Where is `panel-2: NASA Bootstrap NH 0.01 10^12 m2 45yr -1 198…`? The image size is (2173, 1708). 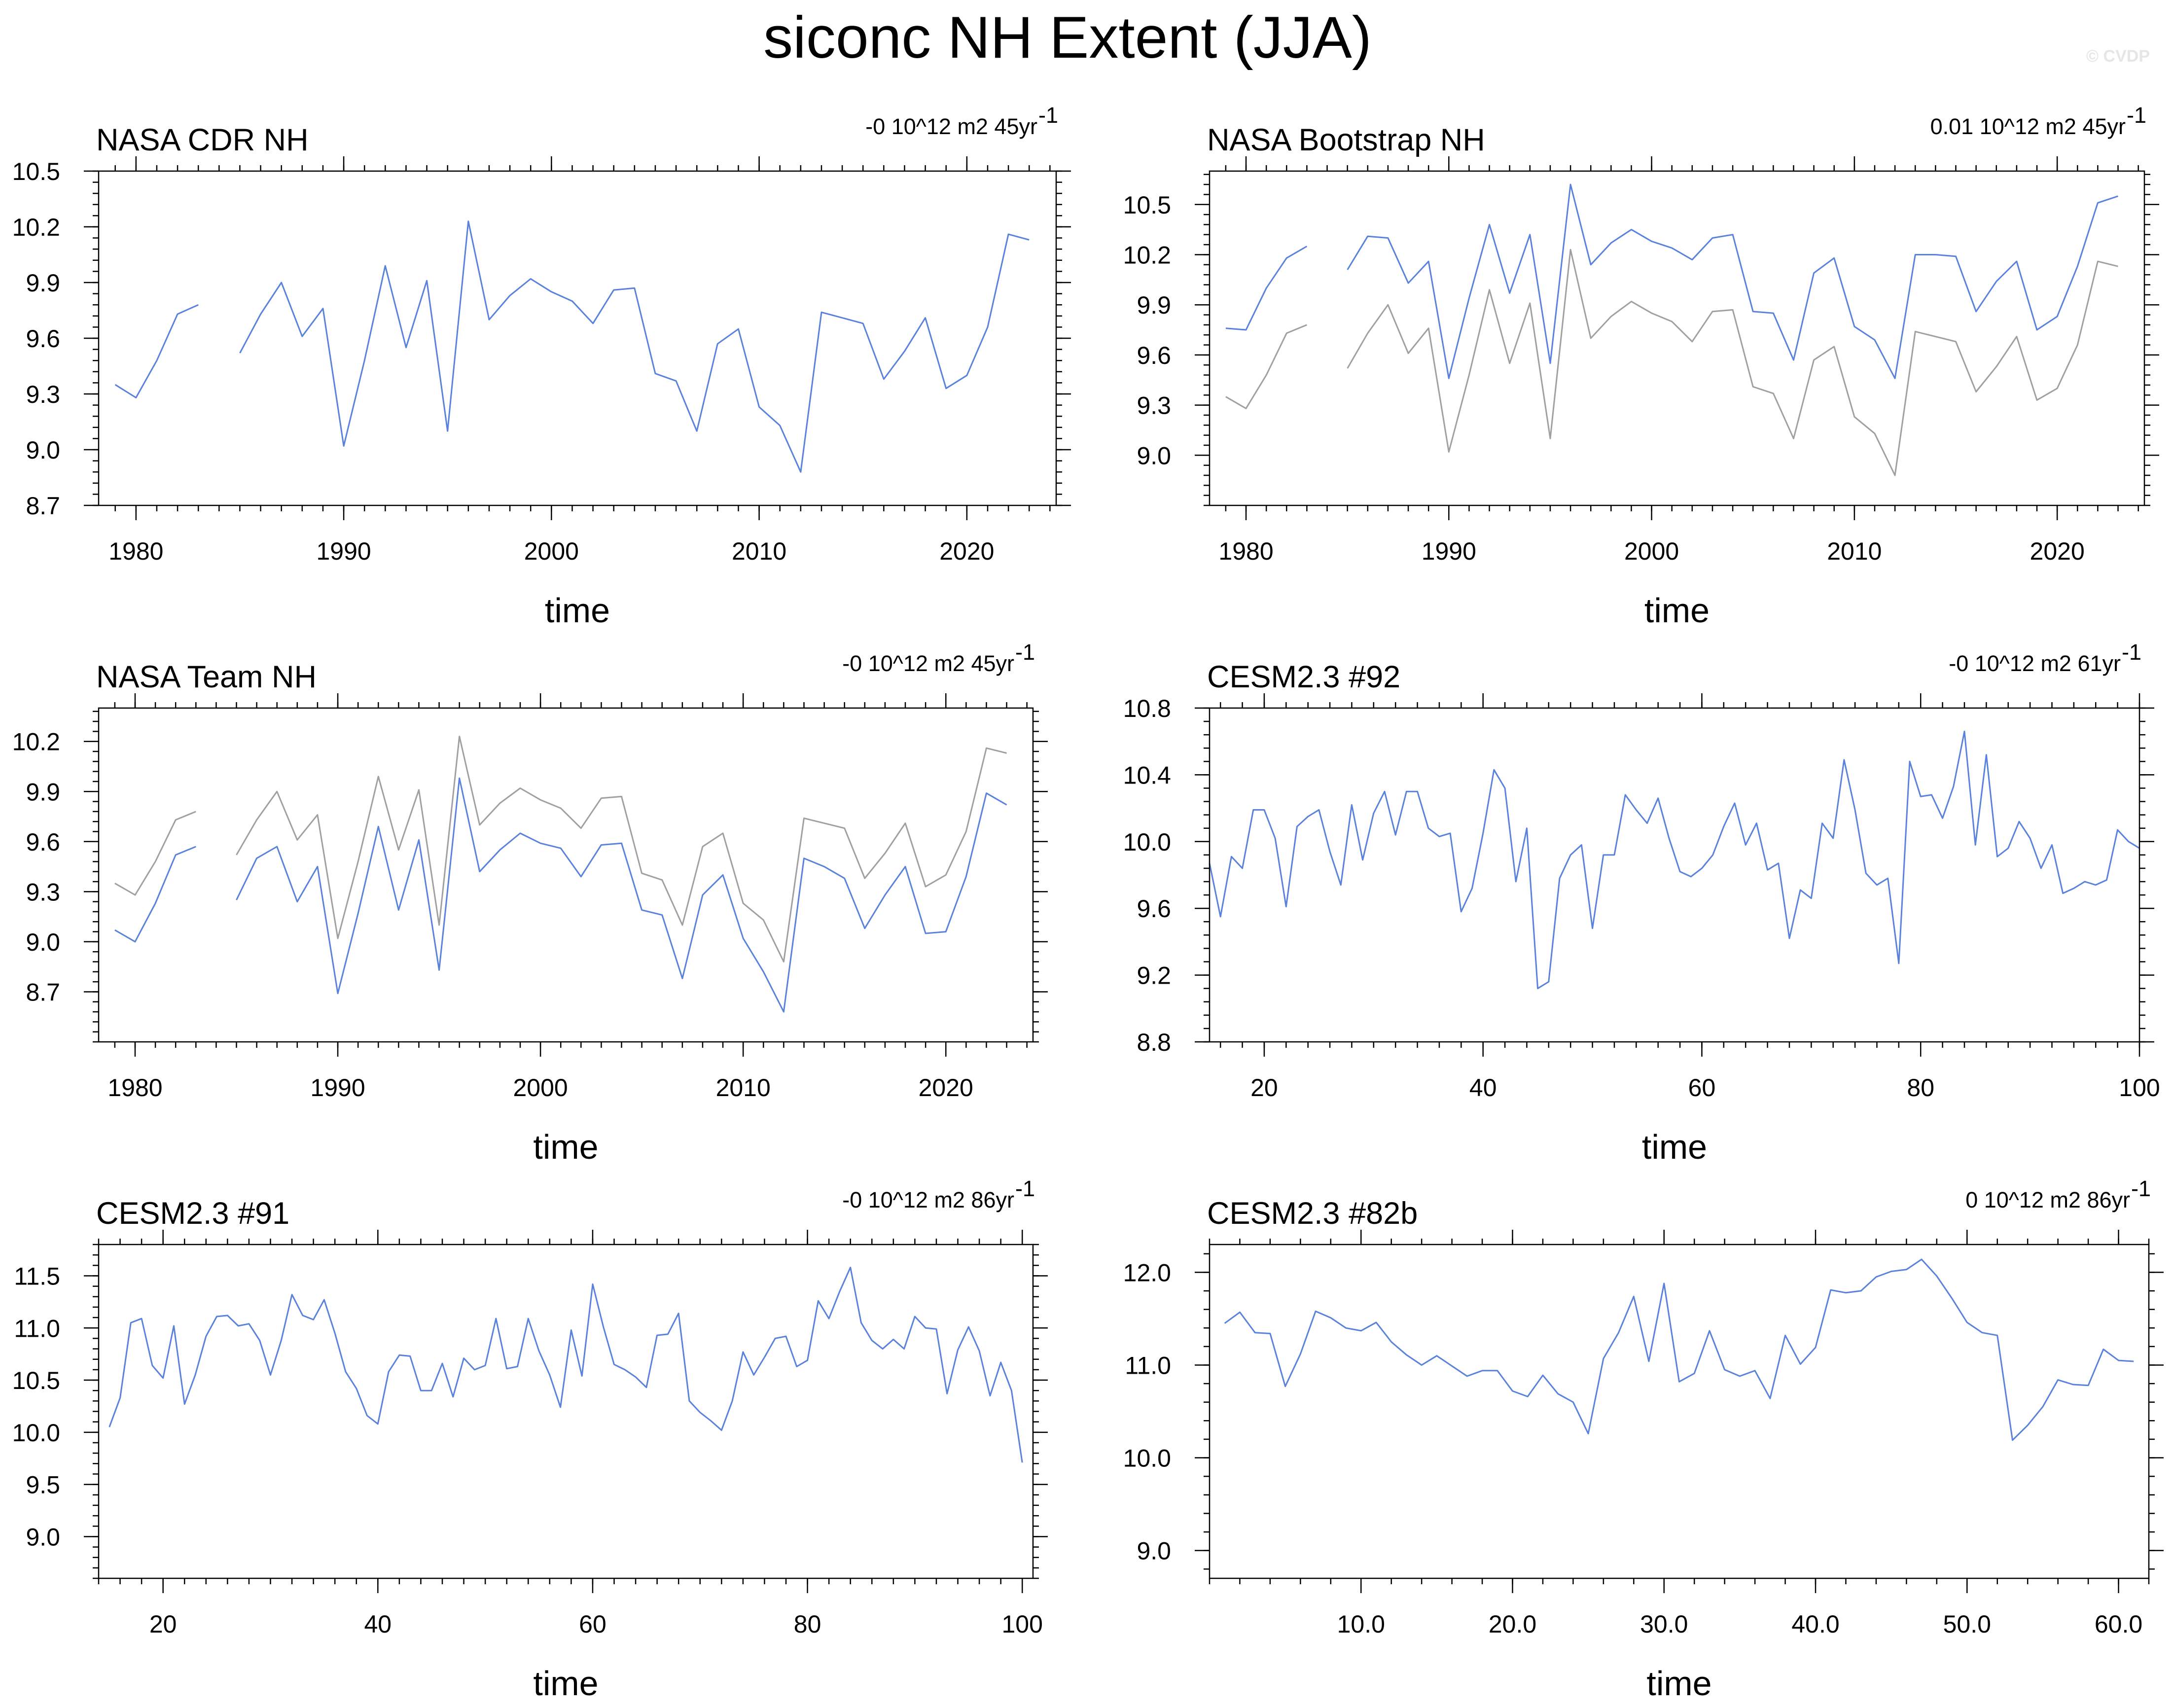
panel-2: NASA Bootstrap NH 0.01 10^12 m2 45yr -1 198… is located at coordinates (1641, 366).